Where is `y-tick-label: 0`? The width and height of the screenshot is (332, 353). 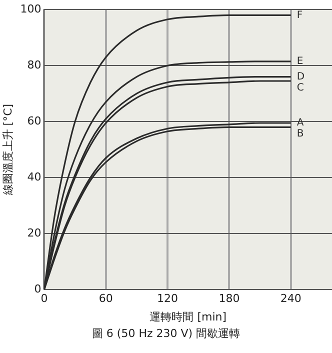 y-tick-label: 0 is located at coordinates (38, 289).